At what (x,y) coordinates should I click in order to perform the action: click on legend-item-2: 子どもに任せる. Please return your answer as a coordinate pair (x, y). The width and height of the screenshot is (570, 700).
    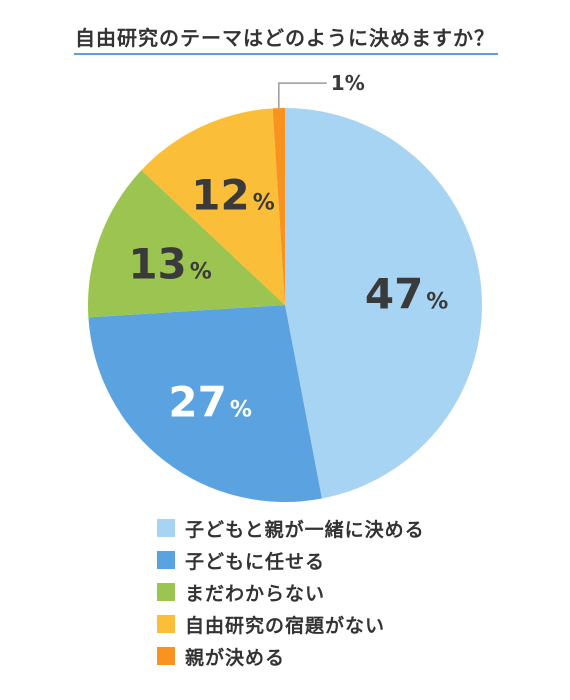
    Looking at the image, I should click on (317, 560).